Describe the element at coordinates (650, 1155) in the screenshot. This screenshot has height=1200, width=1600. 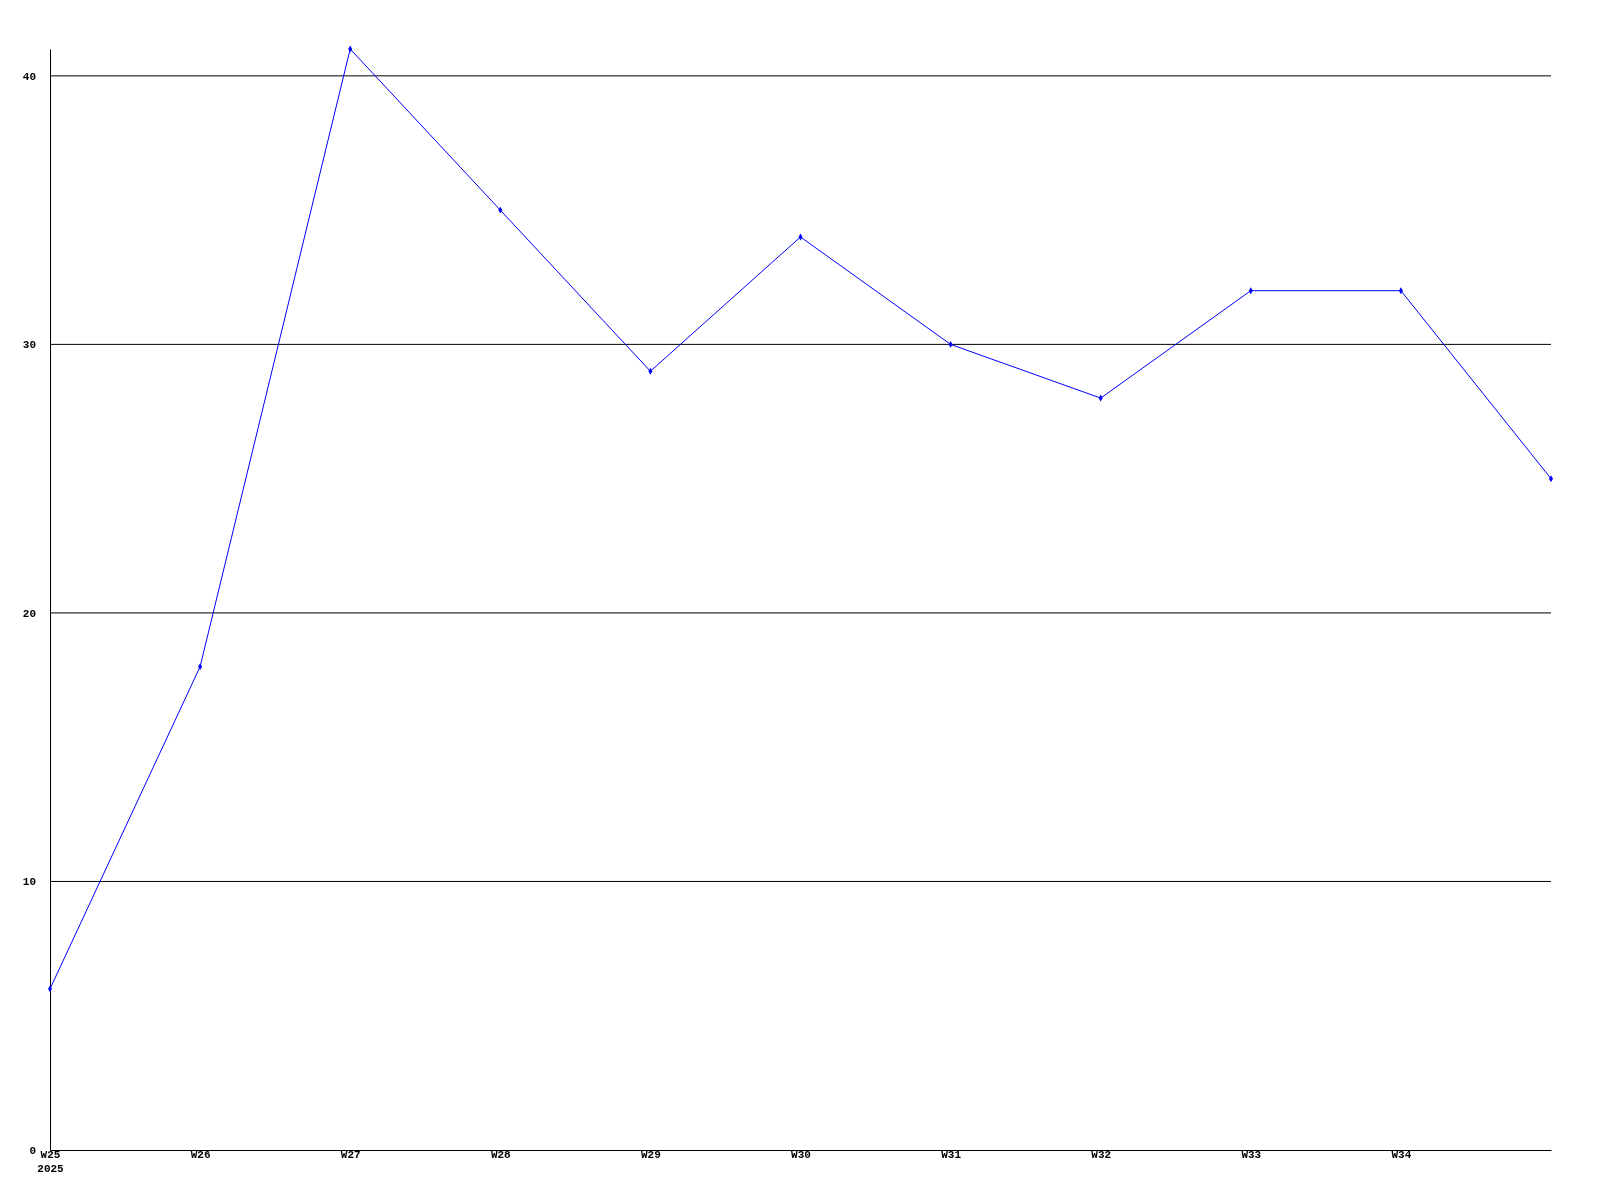
I see `x-tick-label: W29` at that location.